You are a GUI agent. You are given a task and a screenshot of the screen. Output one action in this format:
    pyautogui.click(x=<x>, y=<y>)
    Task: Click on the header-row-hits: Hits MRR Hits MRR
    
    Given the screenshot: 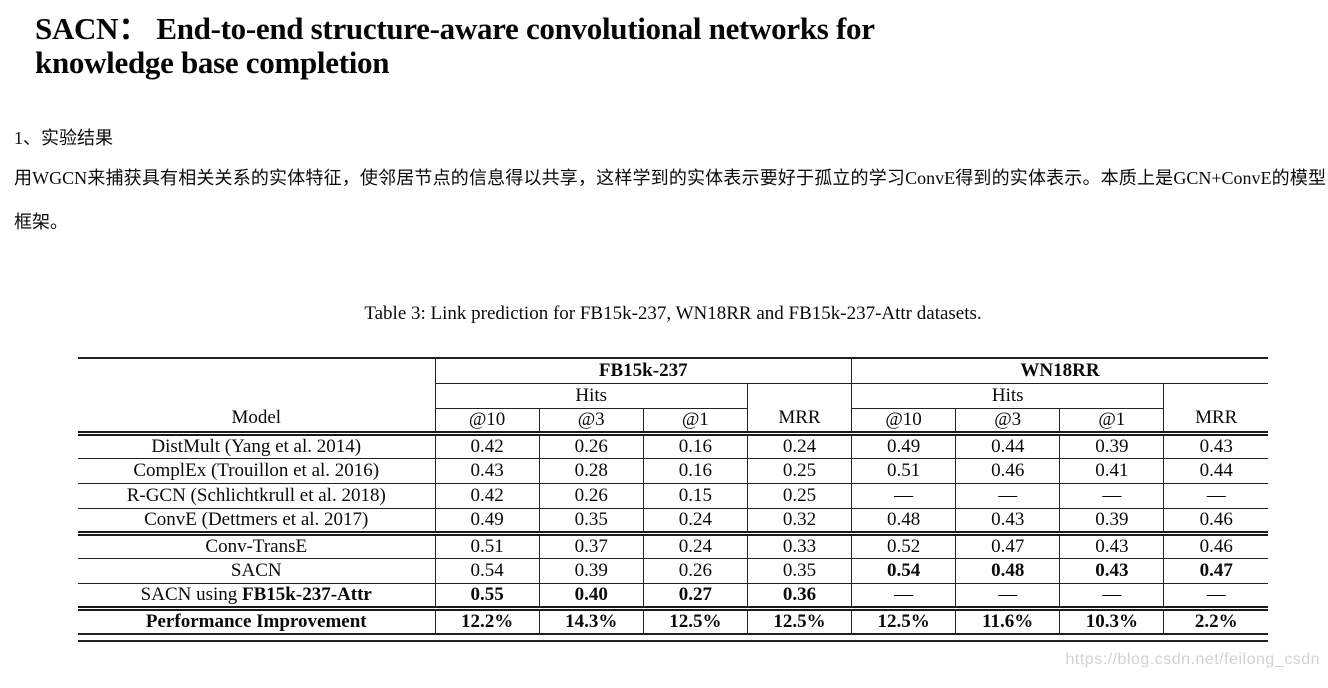 What is the action you would take?
    pyautogui.click(x=673, y=408)
    